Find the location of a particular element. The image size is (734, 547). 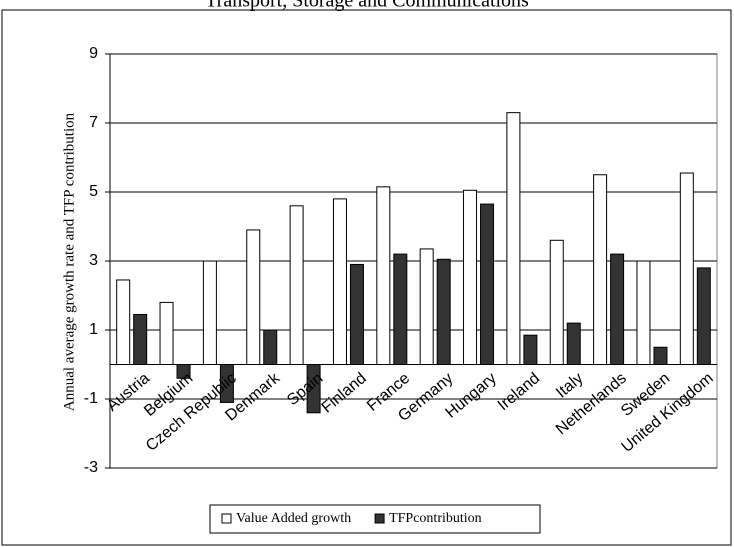

legend-box is located at coordinates (375, 519).